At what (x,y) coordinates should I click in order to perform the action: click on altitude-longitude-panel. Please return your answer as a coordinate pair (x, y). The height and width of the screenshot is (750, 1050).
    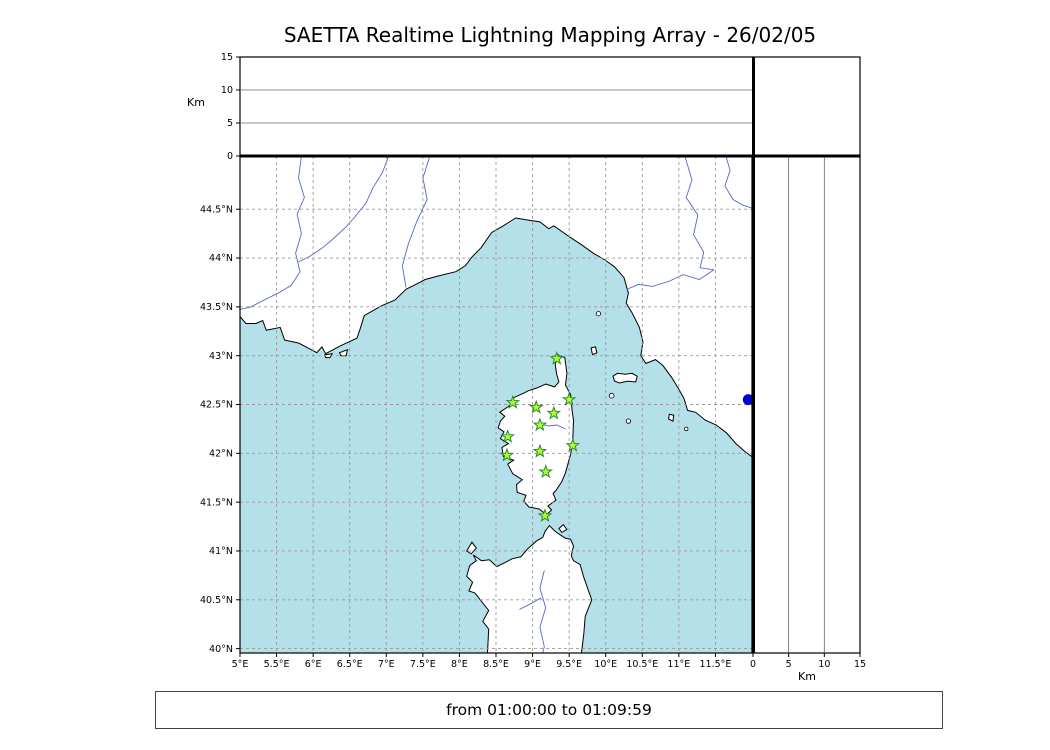
    Looking at the image, I should click on (496, 106).